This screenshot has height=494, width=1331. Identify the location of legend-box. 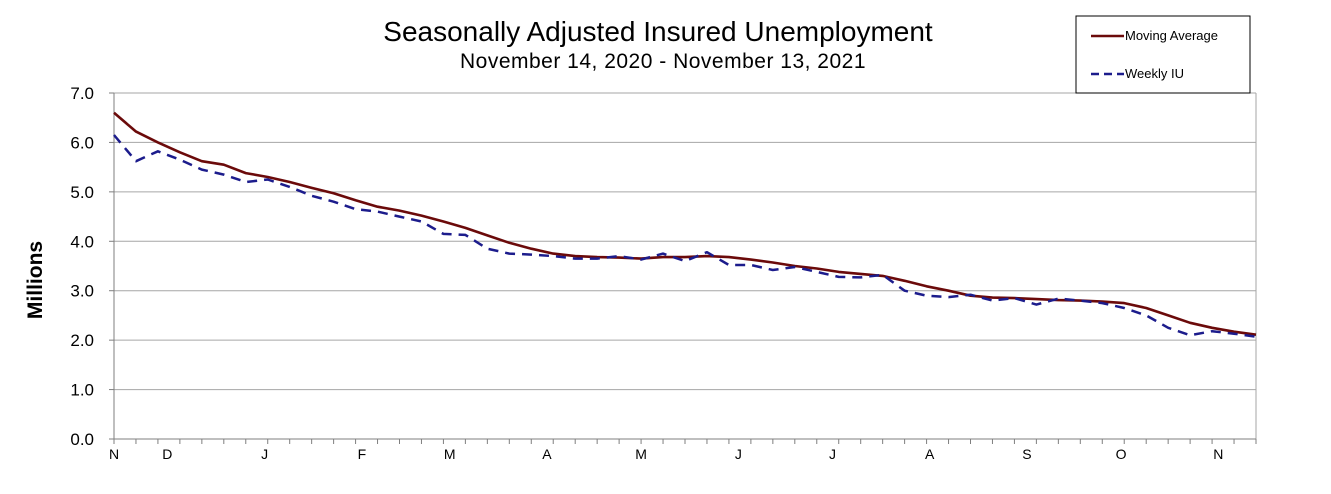
(1163, 54).